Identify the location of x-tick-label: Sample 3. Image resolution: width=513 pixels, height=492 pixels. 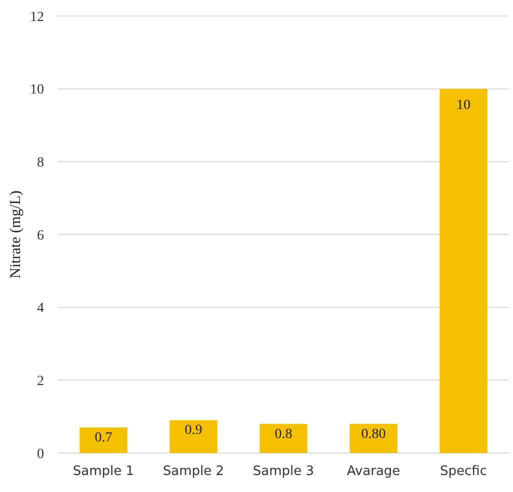
(283, 471).